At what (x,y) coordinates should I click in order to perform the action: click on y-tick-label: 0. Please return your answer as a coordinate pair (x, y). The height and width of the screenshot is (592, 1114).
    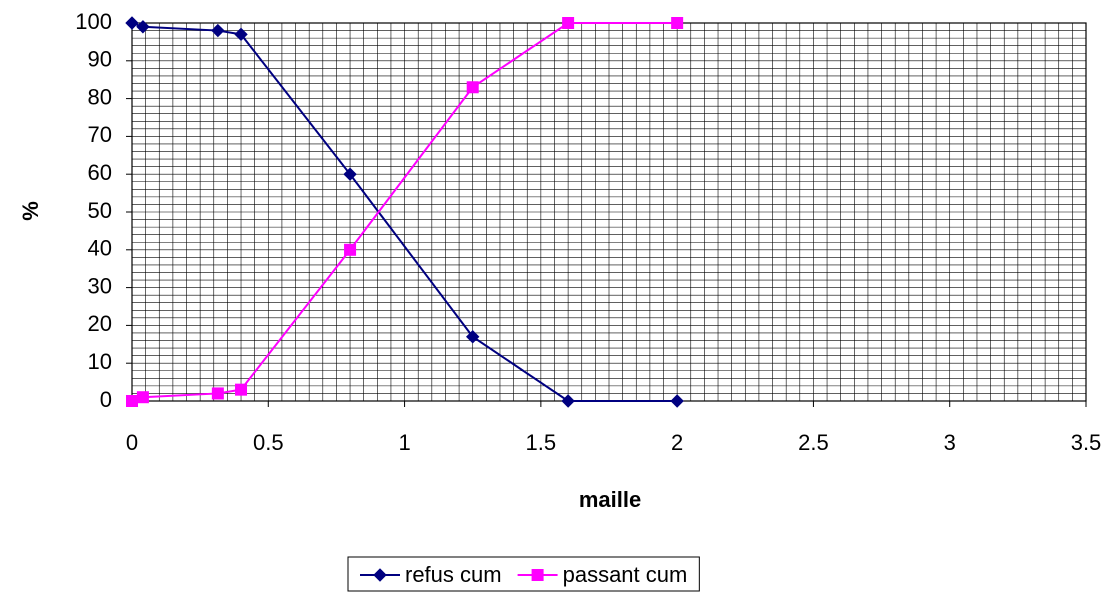
    Looking at the image, I should click on (106, 399).